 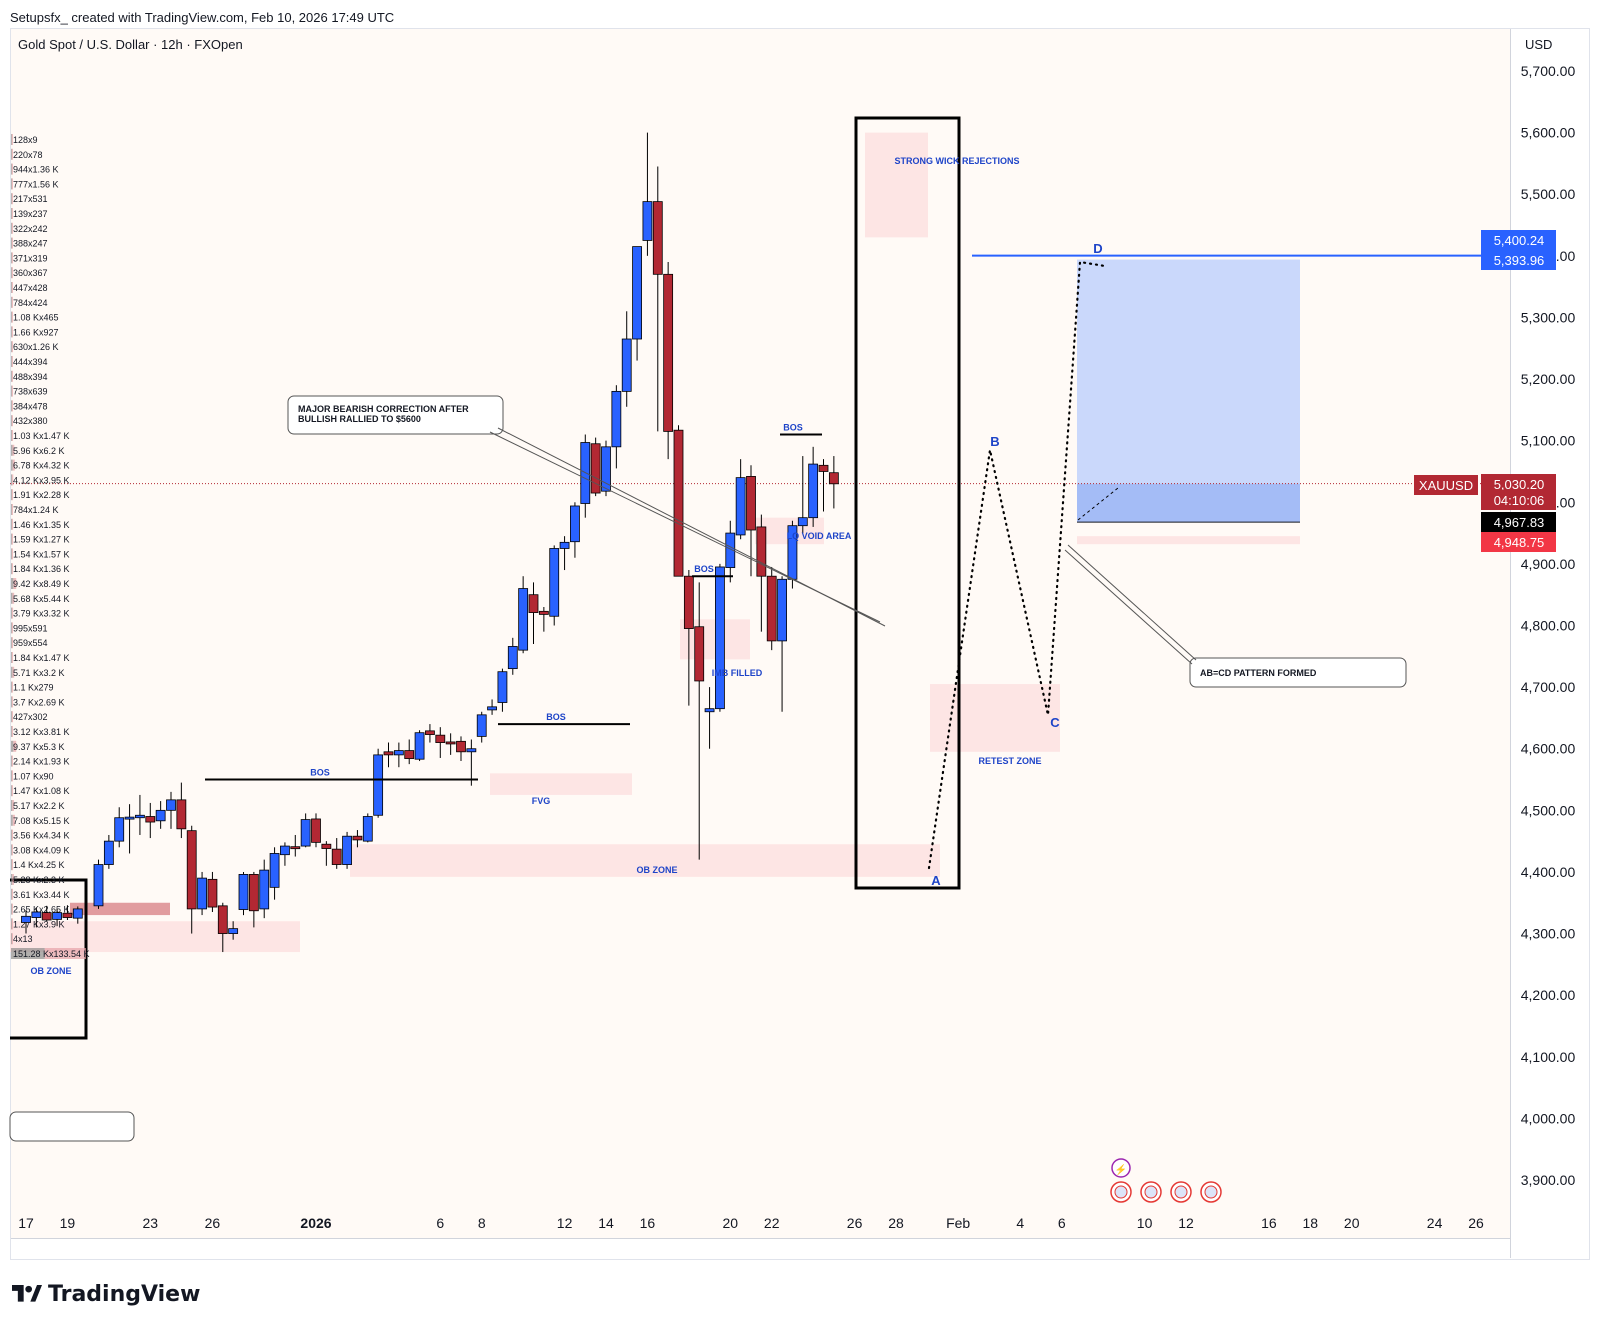 I want to click on time-axis, so click(x=760, y=1253).